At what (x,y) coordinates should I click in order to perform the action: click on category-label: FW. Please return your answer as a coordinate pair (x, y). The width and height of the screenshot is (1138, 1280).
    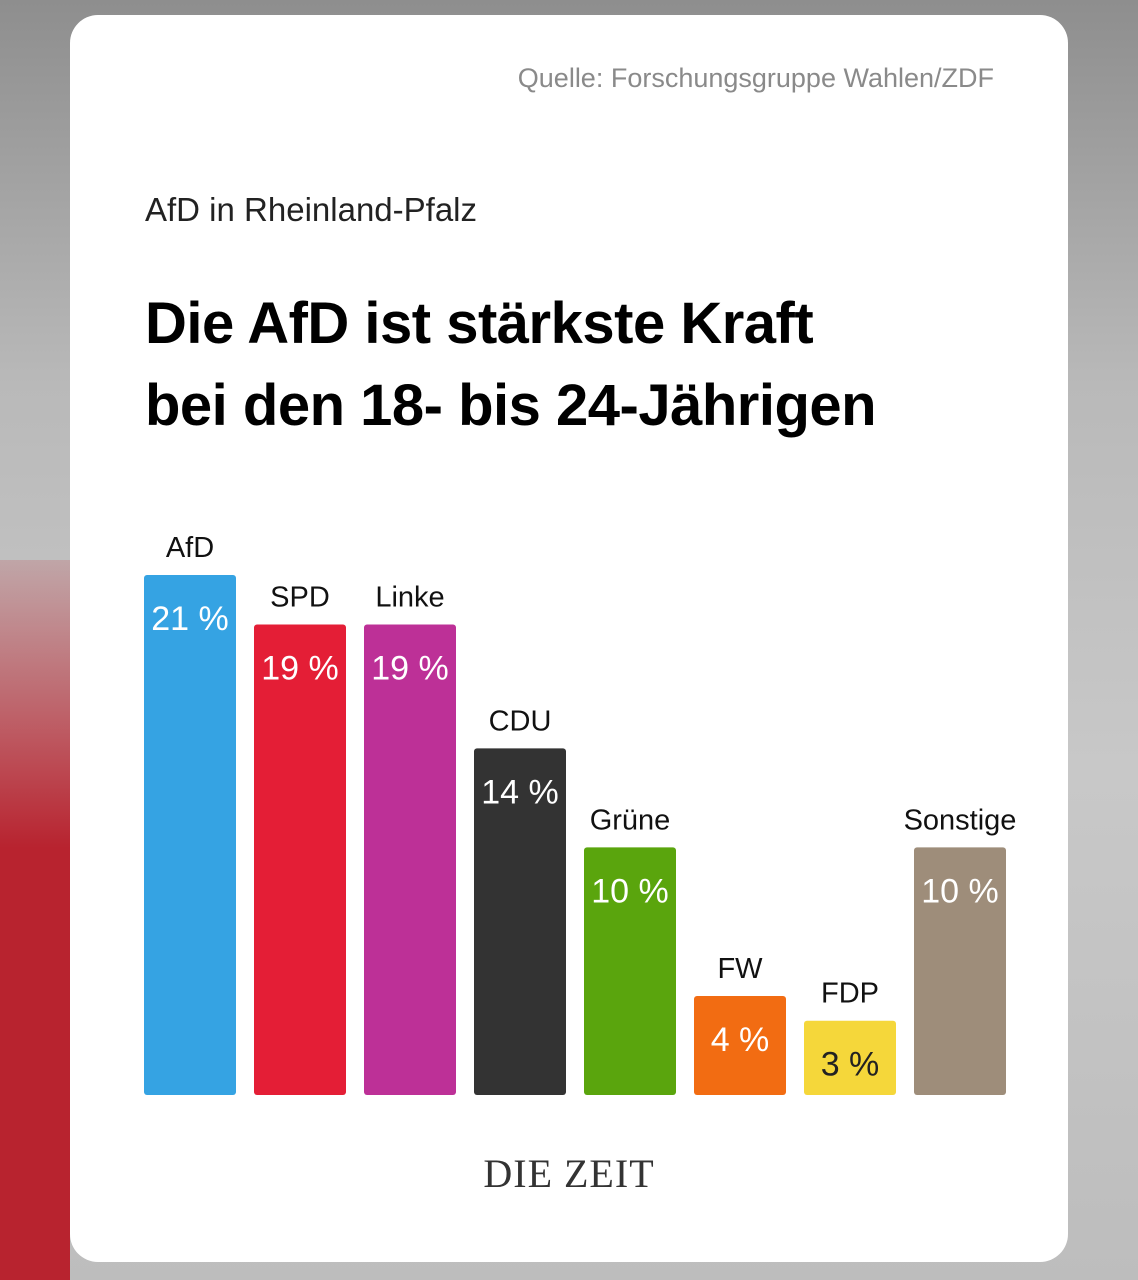
    Looking at the image, I should click on (740, 969).